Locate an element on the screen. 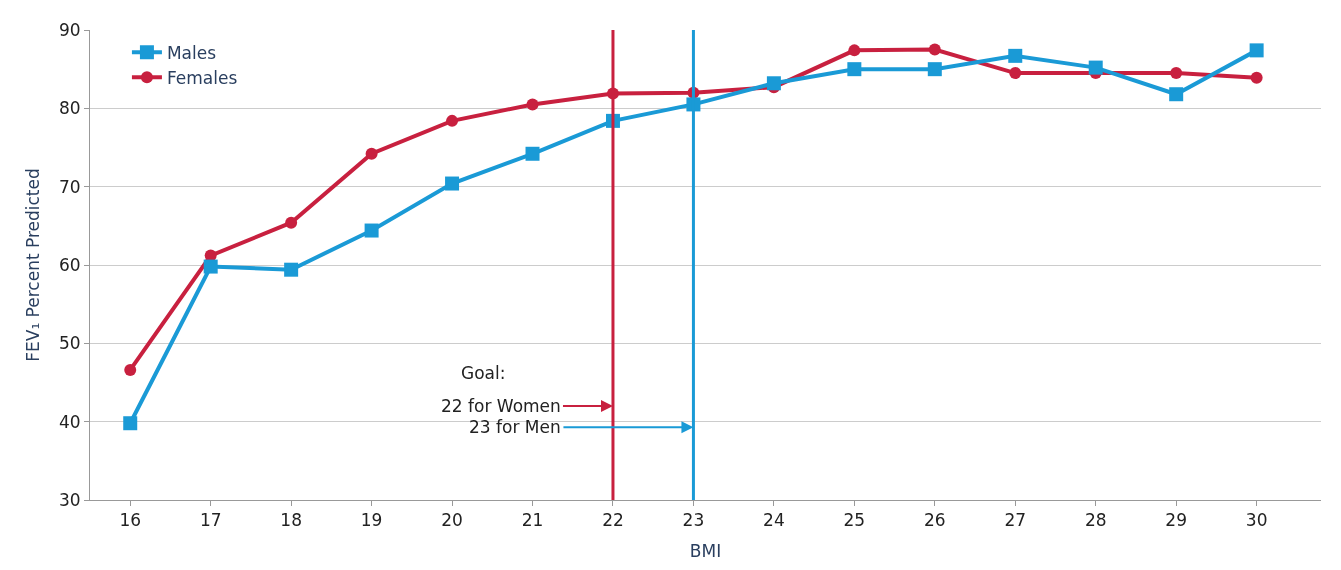 Image resolution: width=1341 pixels, height=570 pixels. x-tick-label: 24 is located at coordinates (774, 520).